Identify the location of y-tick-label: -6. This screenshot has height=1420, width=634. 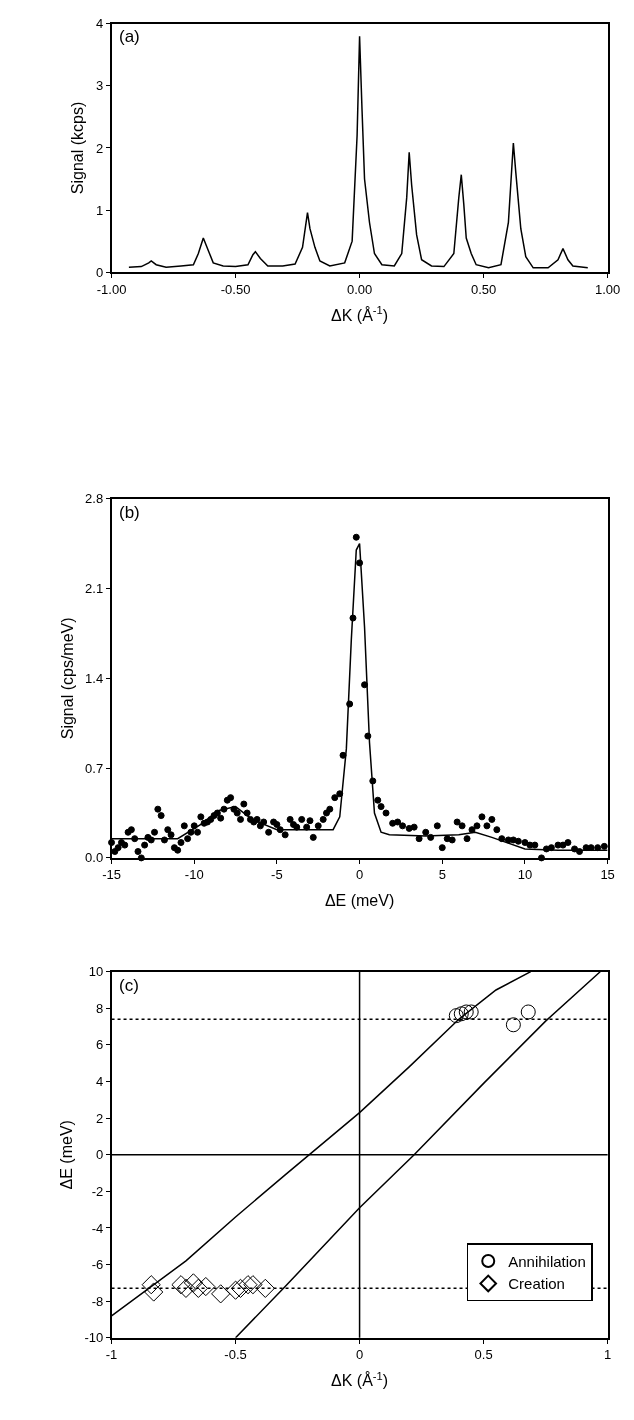
(97, 1265).